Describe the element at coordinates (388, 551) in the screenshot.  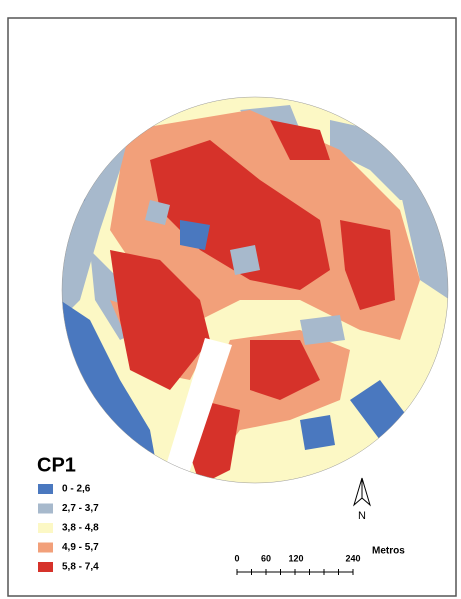
I see `scale-unit: Metros` at that location.